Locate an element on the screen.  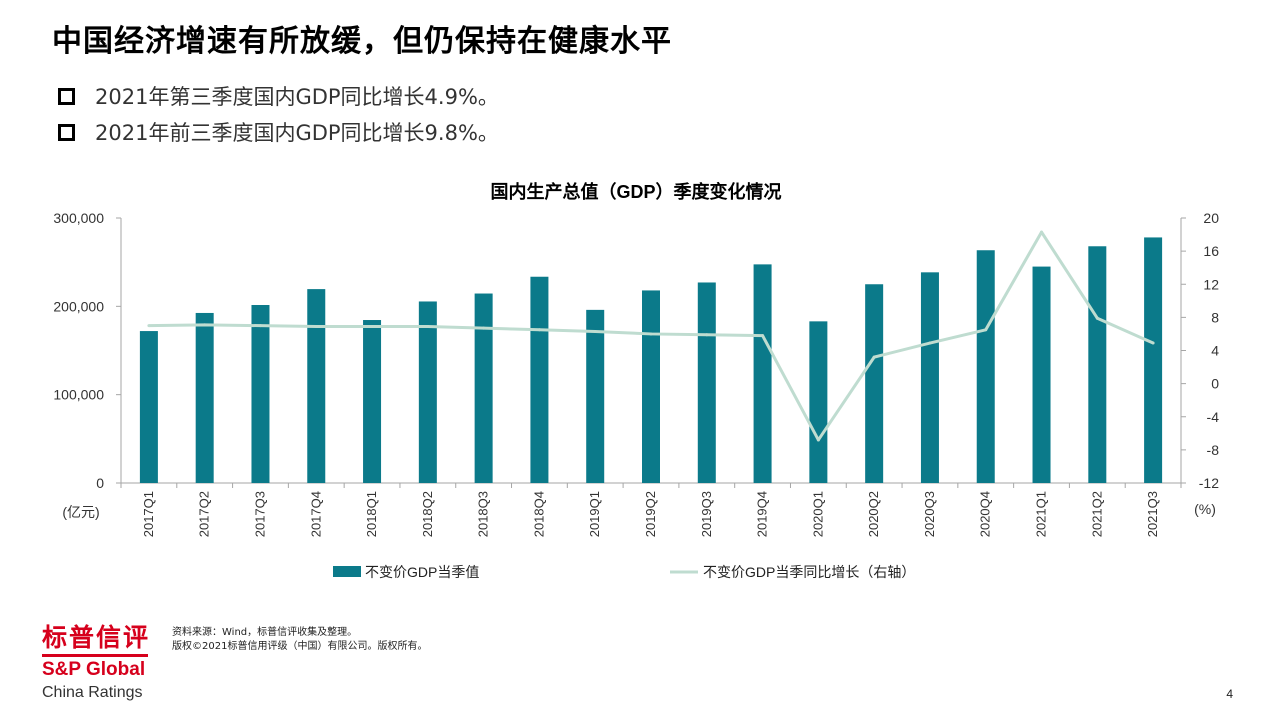
line-point-2020Q1 is located at coordinates (818, 440).